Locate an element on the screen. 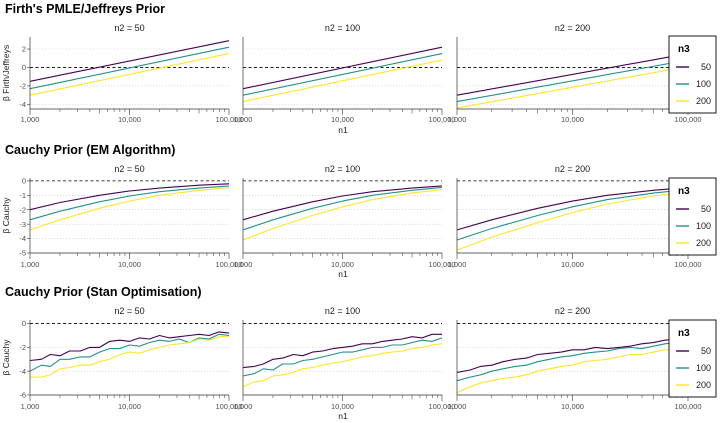  row-title: Cauchy Prior (EM Algorithm) is located at coordinates (90, 150).